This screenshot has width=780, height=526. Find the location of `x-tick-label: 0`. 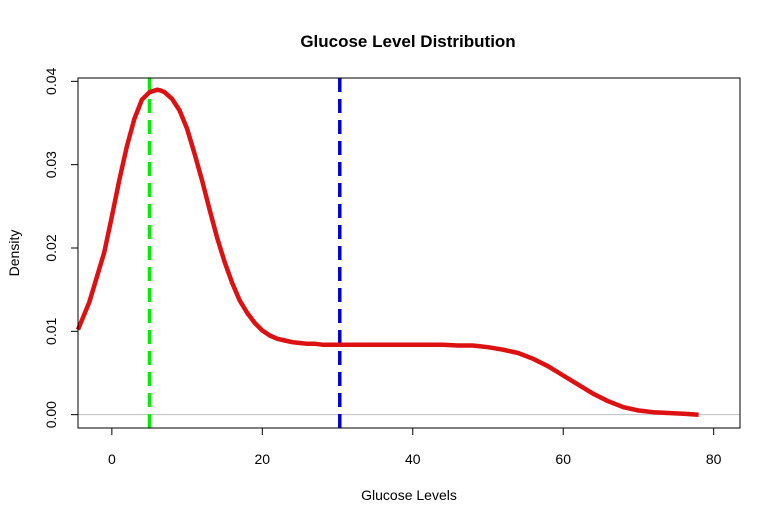

x-tick-label: 0 is located at coordinates (112, 459).